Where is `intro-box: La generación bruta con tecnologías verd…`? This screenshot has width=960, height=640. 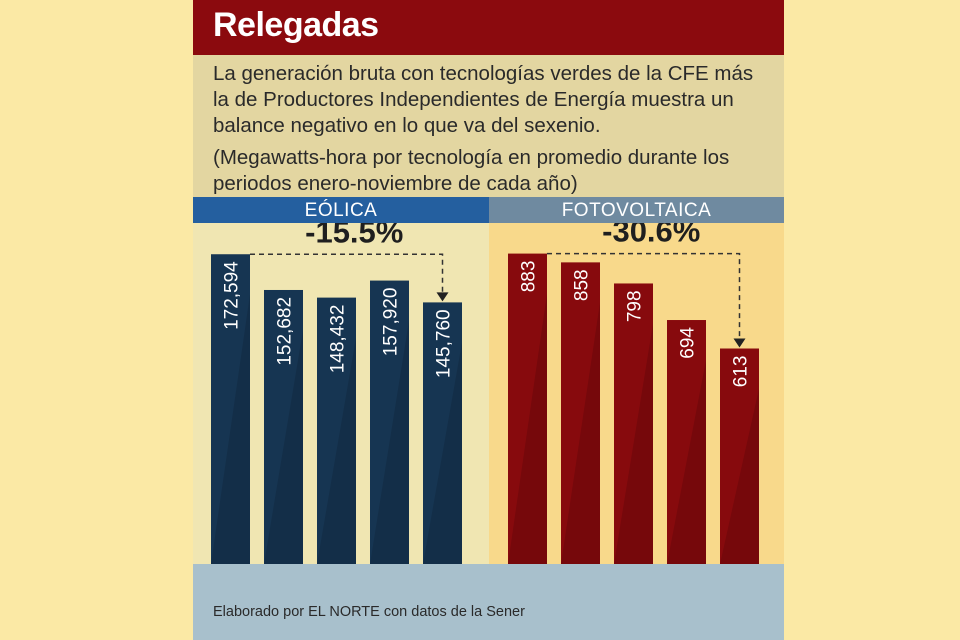 intro-box: La generación bruta con tecnologías verd… is located at coordinates (488, 126).